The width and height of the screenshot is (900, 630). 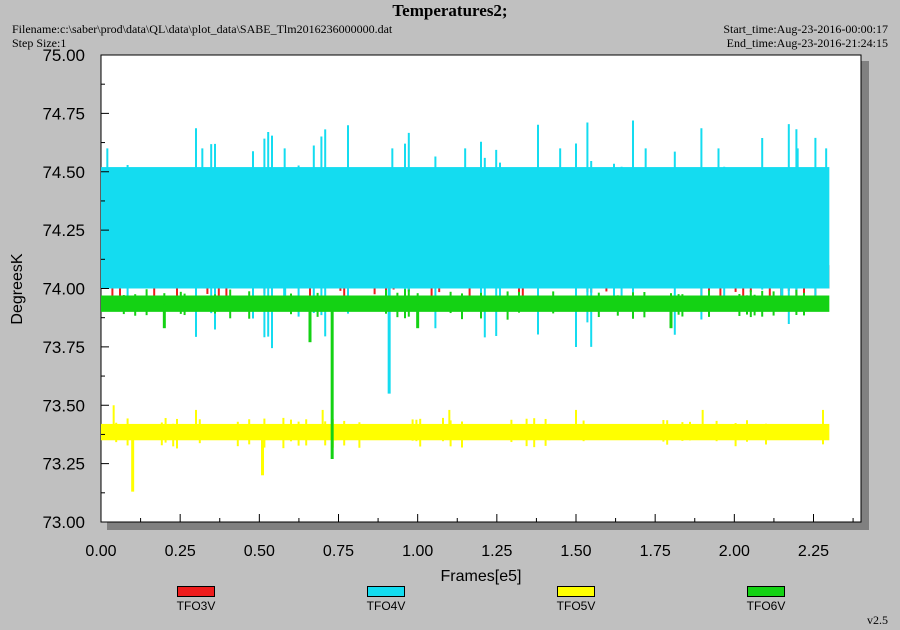 What do you see at coordinates (877, 620) in the screenshot?
I see `version-label: v2.5` at bounding box center [877, 620].